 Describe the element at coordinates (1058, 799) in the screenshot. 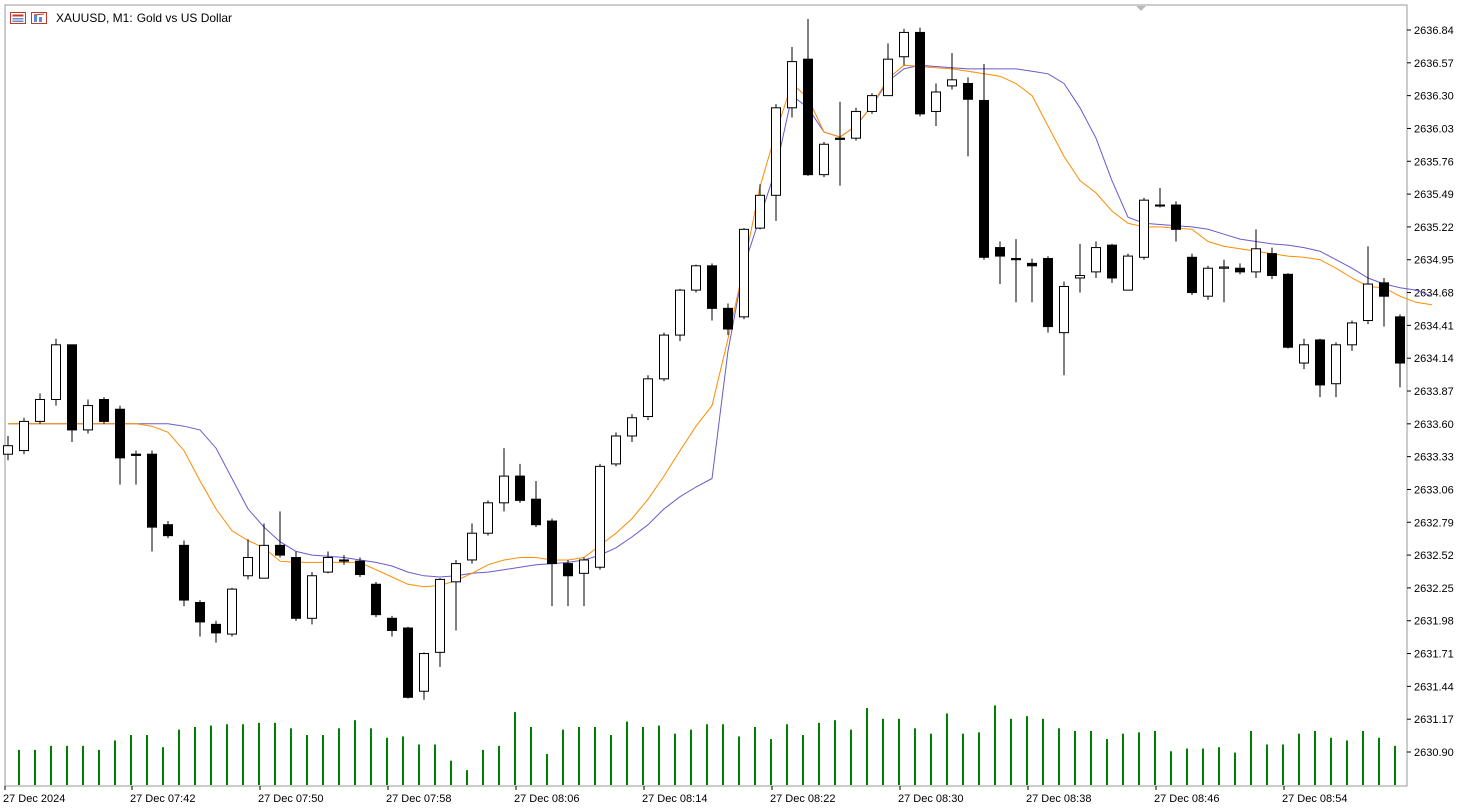

I see `x-tick-label: 27 Dec 08:38` at that location.